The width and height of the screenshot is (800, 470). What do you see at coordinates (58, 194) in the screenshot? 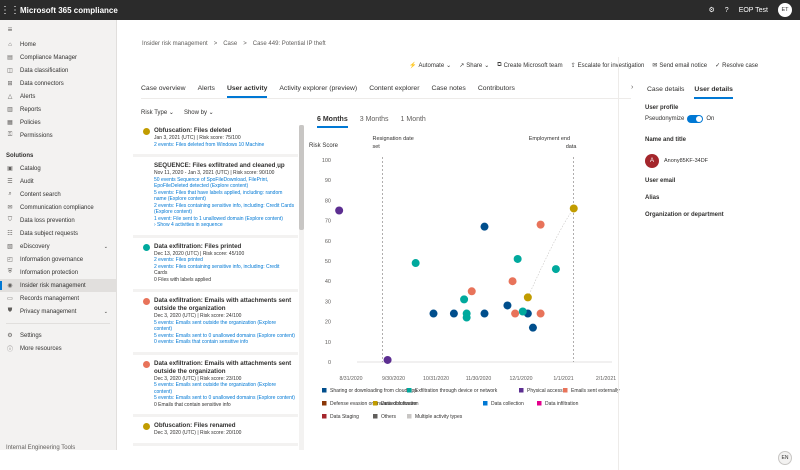
I see `sidebar-item-content-search: ⌕ Content search` at bounding box center [58, 194].